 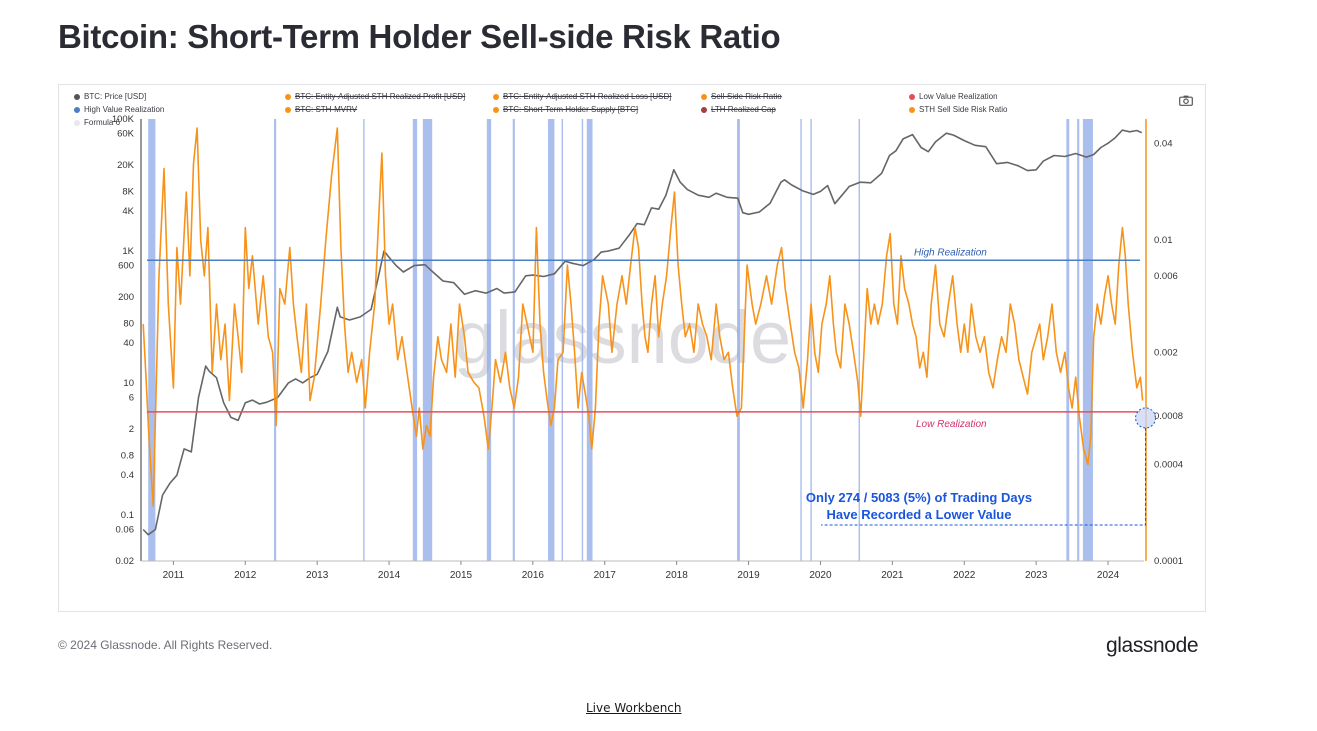 I want to click on y-left-tick-label: 20K, so click(x=126, y=165).